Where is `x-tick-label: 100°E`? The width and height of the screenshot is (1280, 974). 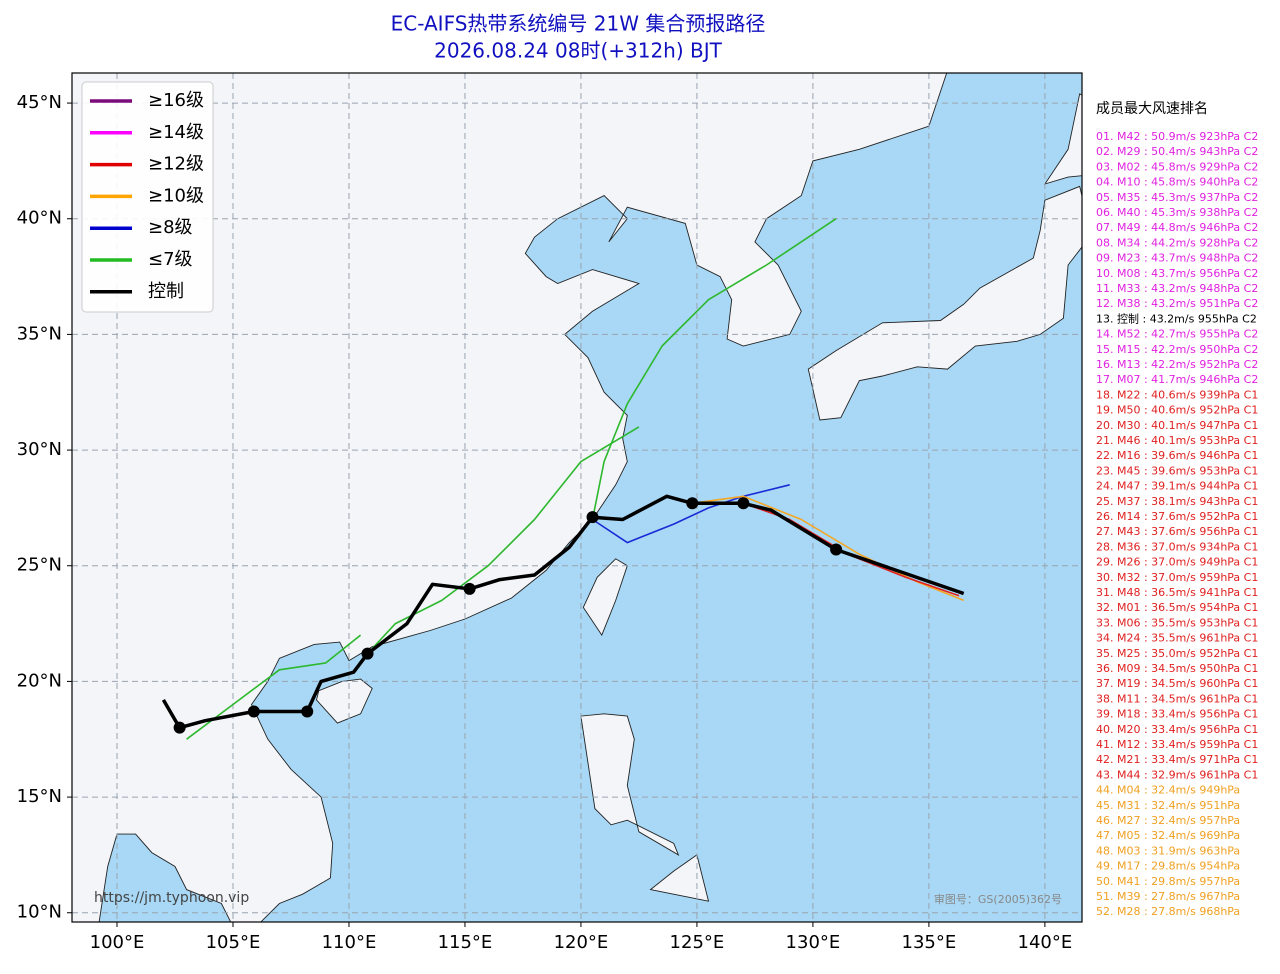
x-tick-label: 100°E is located at coordinates (117, 942).